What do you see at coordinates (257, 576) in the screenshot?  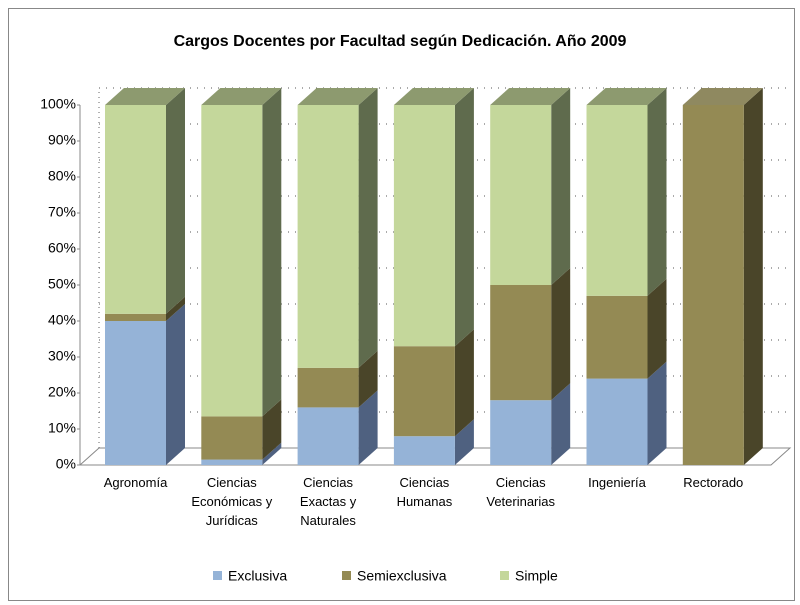 I see `legend-label: Exclusiva` at bounding box center [257, 576].